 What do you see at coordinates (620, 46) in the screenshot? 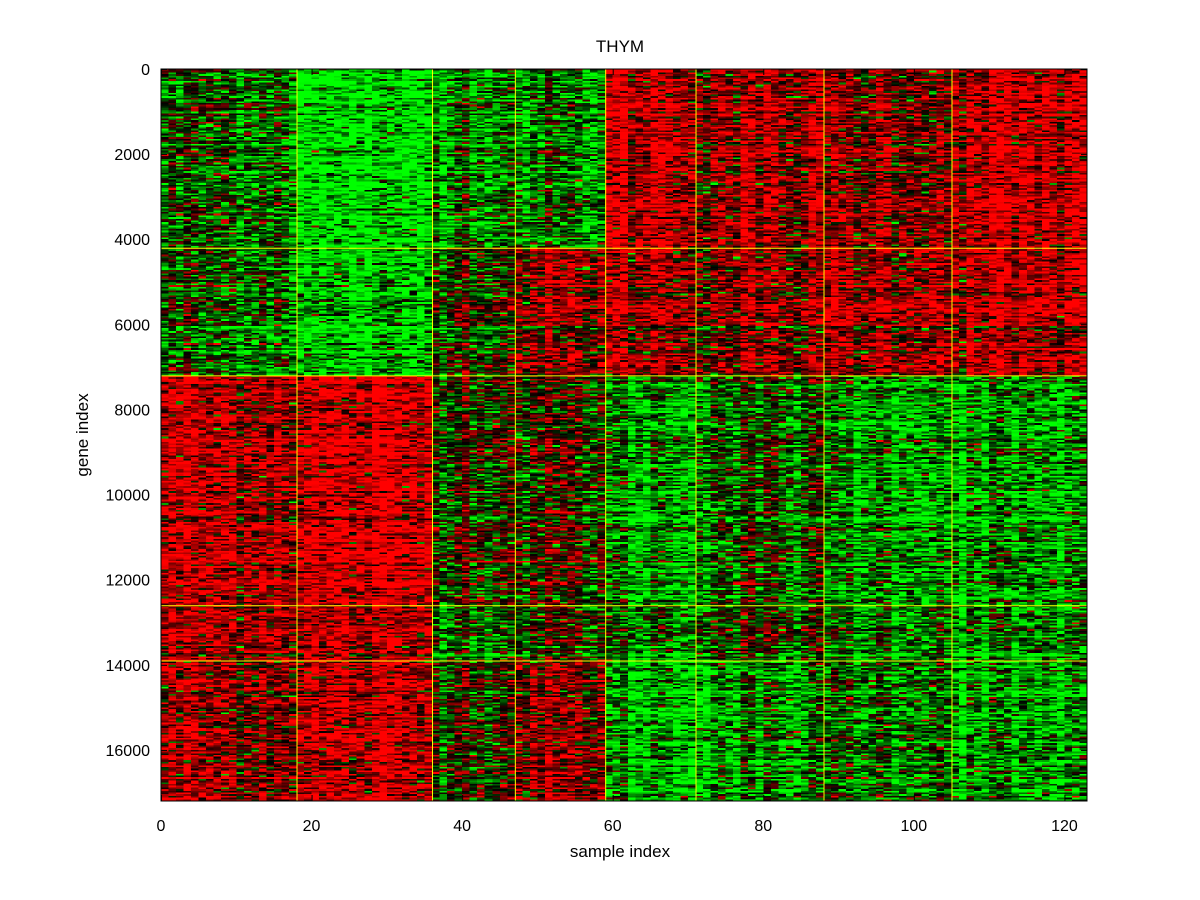
I see `chart-title: THYM` at bounding box center [620, 46].